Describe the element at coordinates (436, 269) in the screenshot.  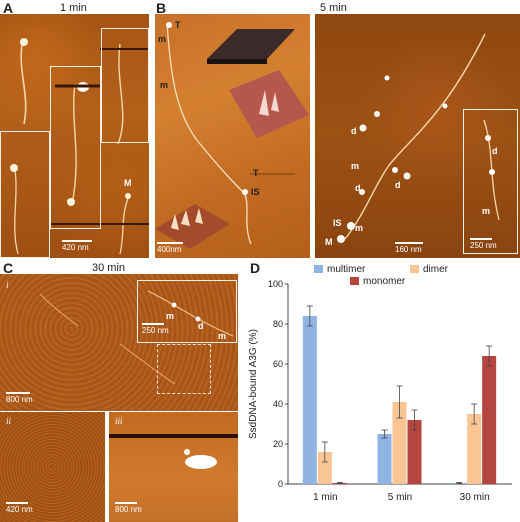
I see `legend-label-dimer: dimer` at that location.